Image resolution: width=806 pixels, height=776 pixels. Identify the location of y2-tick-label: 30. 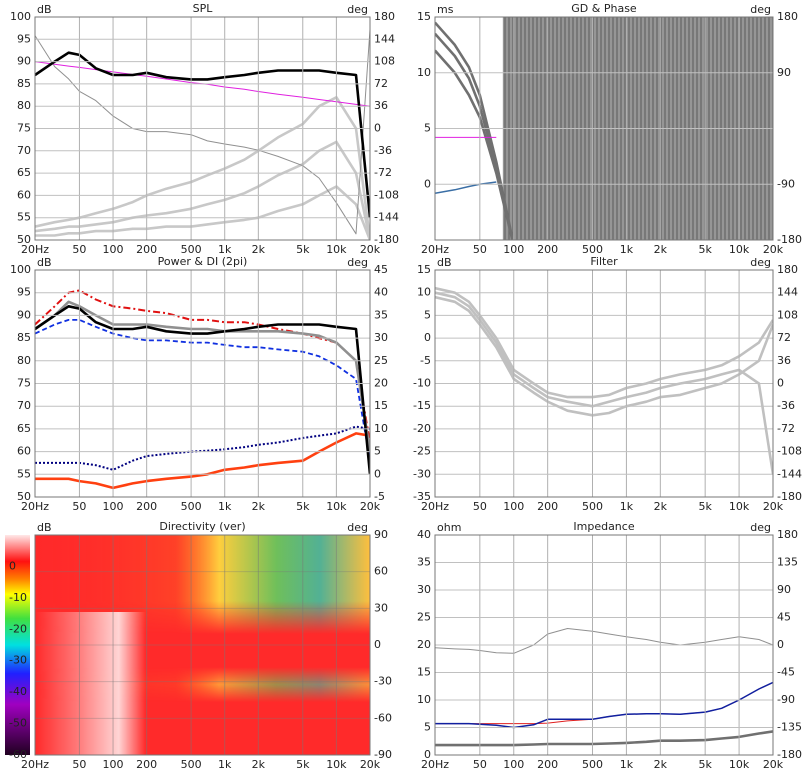
(381, 337).